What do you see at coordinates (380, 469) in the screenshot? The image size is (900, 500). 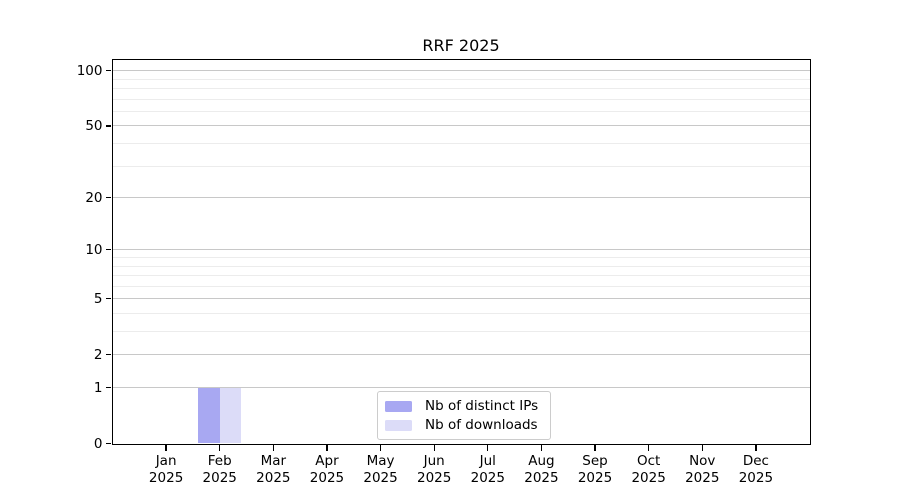 I see `x-tick-label: May 2025` at bounding box center [380, 469].